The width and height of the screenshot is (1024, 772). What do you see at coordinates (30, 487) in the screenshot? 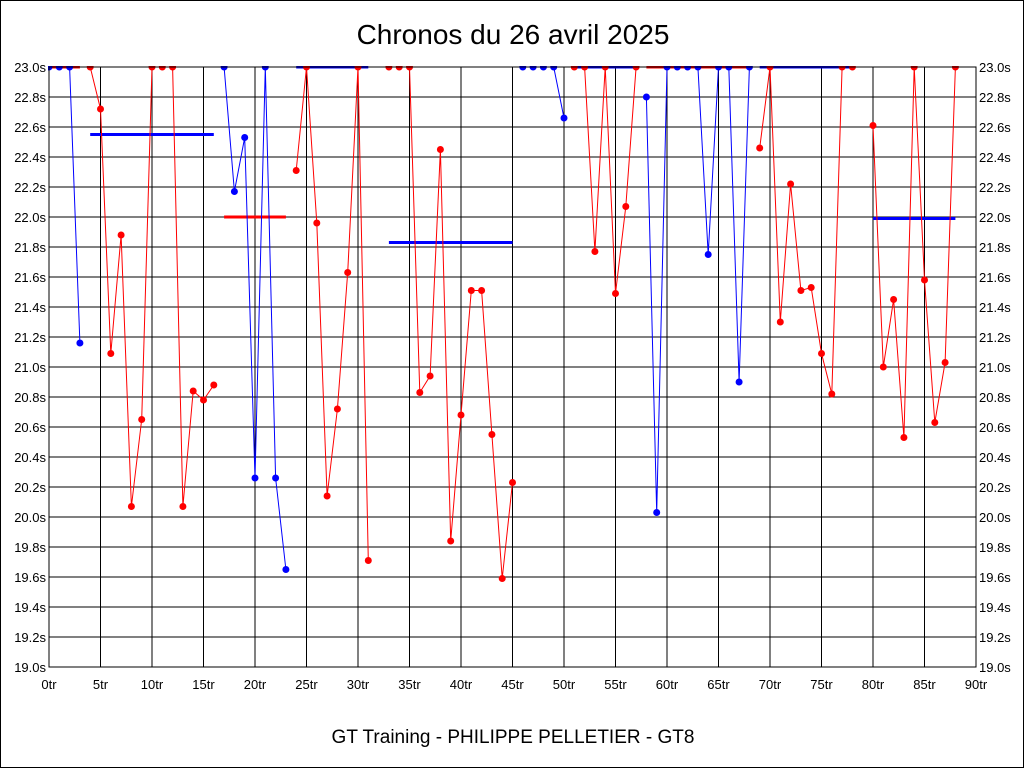
I see `y-tick-label-left: 20.2s` at bounding box center [30, 487].